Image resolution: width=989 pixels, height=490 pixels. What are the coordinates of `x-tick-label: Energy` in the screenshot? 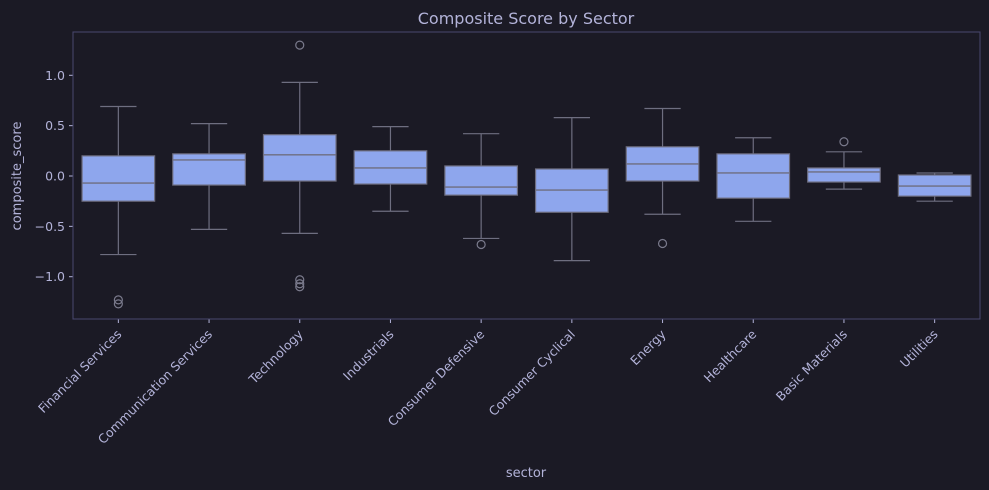 It's located at (648, 347).